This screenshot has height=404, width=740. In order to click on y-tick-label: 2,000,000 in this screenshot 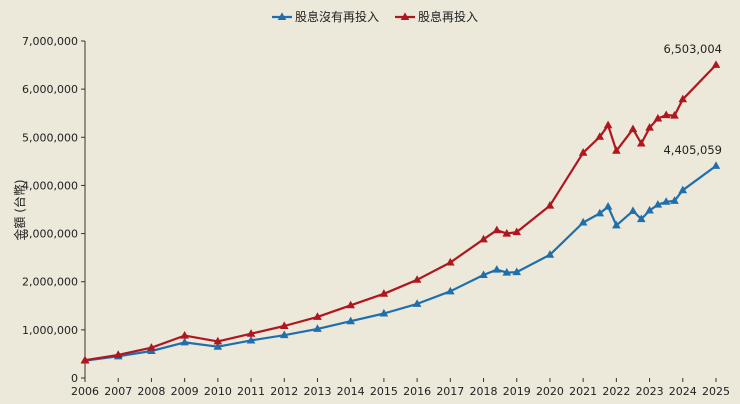, I will do `click(50, 282)`.